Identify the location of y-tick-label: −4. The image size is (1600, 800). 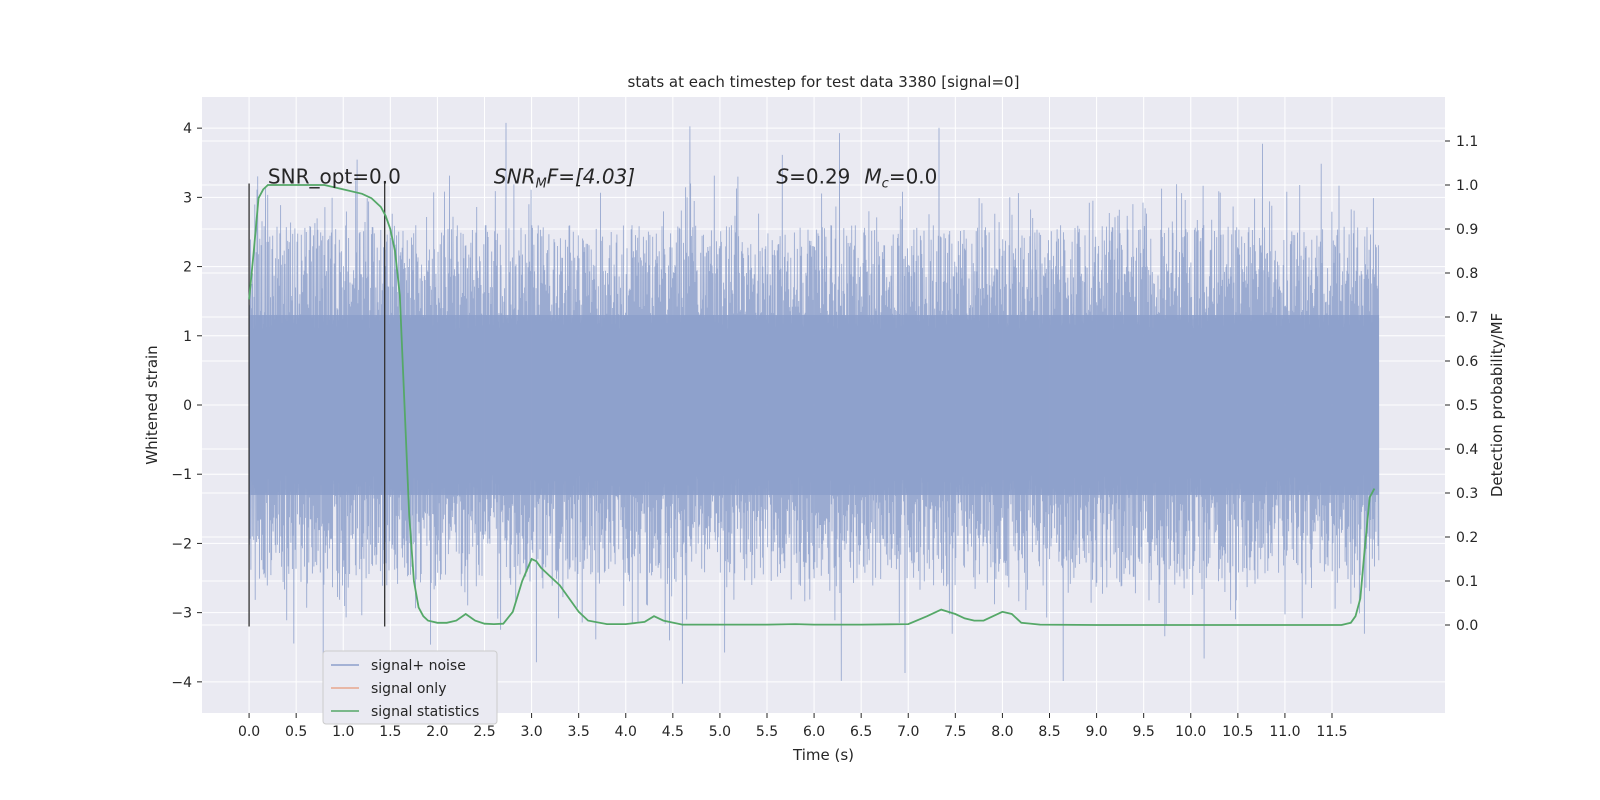
(181, 683).